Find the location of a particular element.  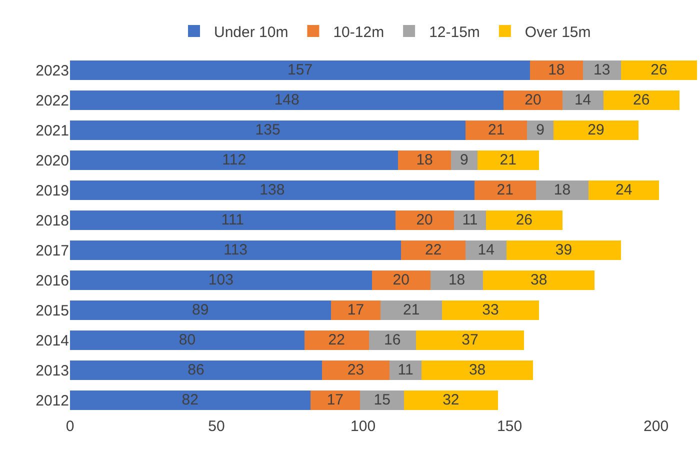

data-label: 13 is located at coordinates (601, 70).